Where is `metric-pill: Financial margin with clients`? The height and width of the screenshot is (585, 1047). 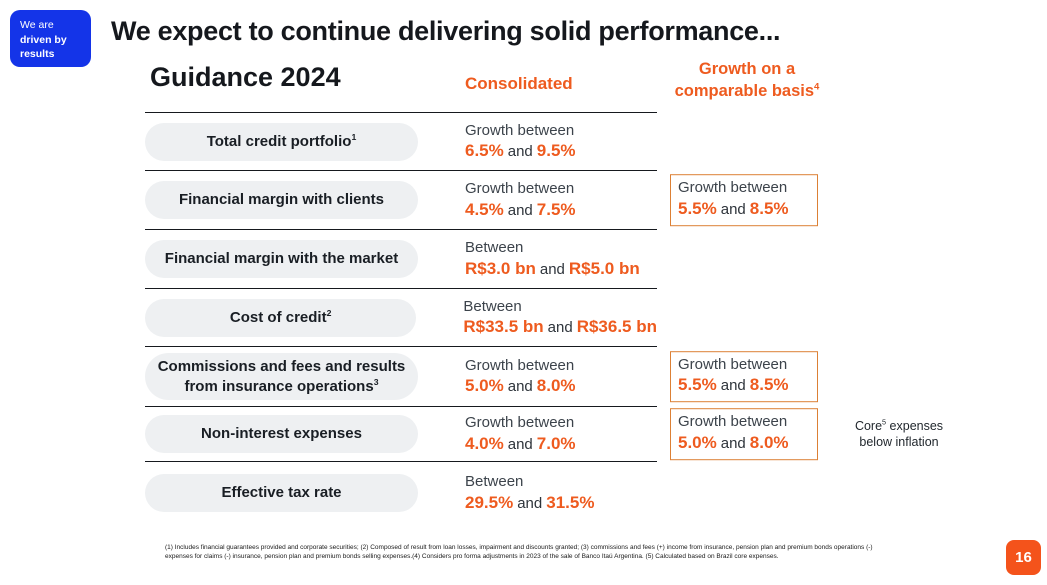 metric-pill: Financial margin with clients is located at coordinates (281, 200).